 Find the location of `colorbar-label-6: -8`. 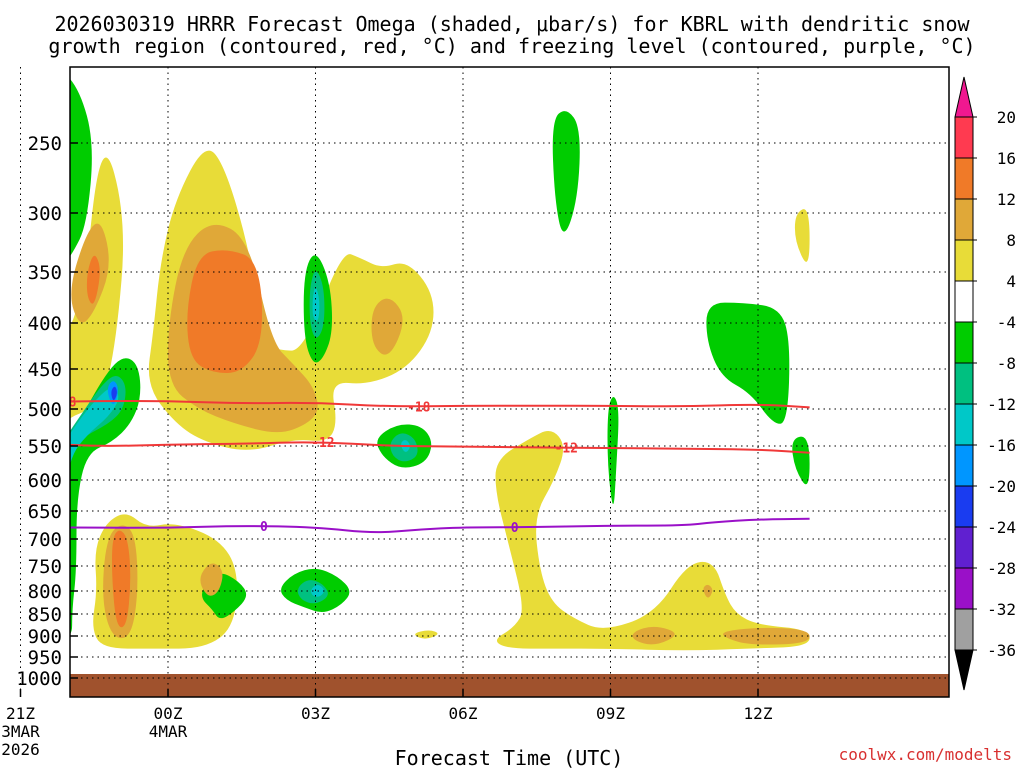

colorbar-label-6: -8 is located at coordinates (1006, 363).